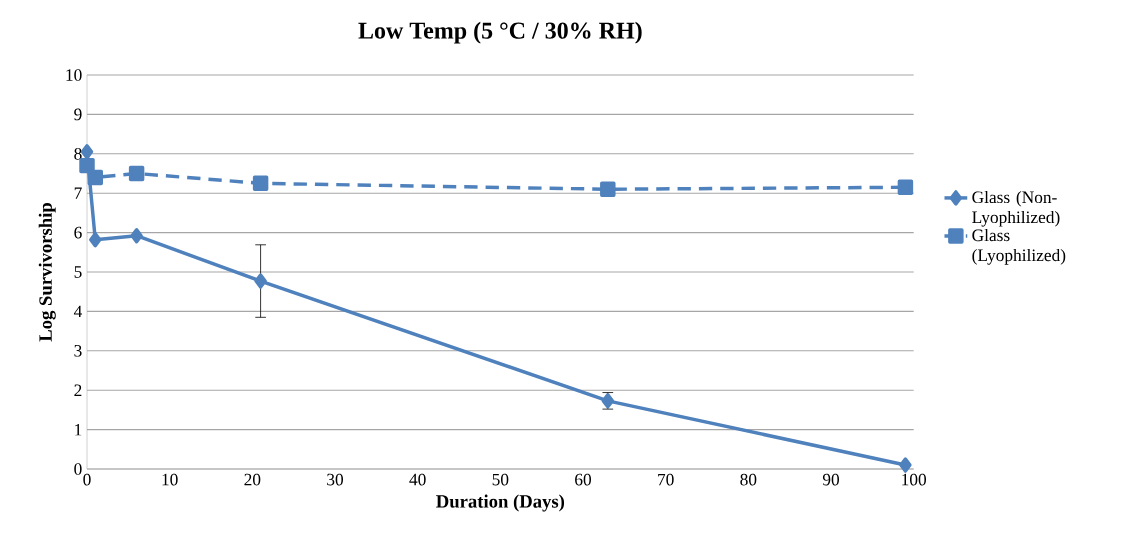 This screenshot has width=1130, height=542. What do you see at coordinates (1019, 246) in the screenshot?
I see `legend-label: Glass (Lyophilized)` at bounding box center [1019, 246].